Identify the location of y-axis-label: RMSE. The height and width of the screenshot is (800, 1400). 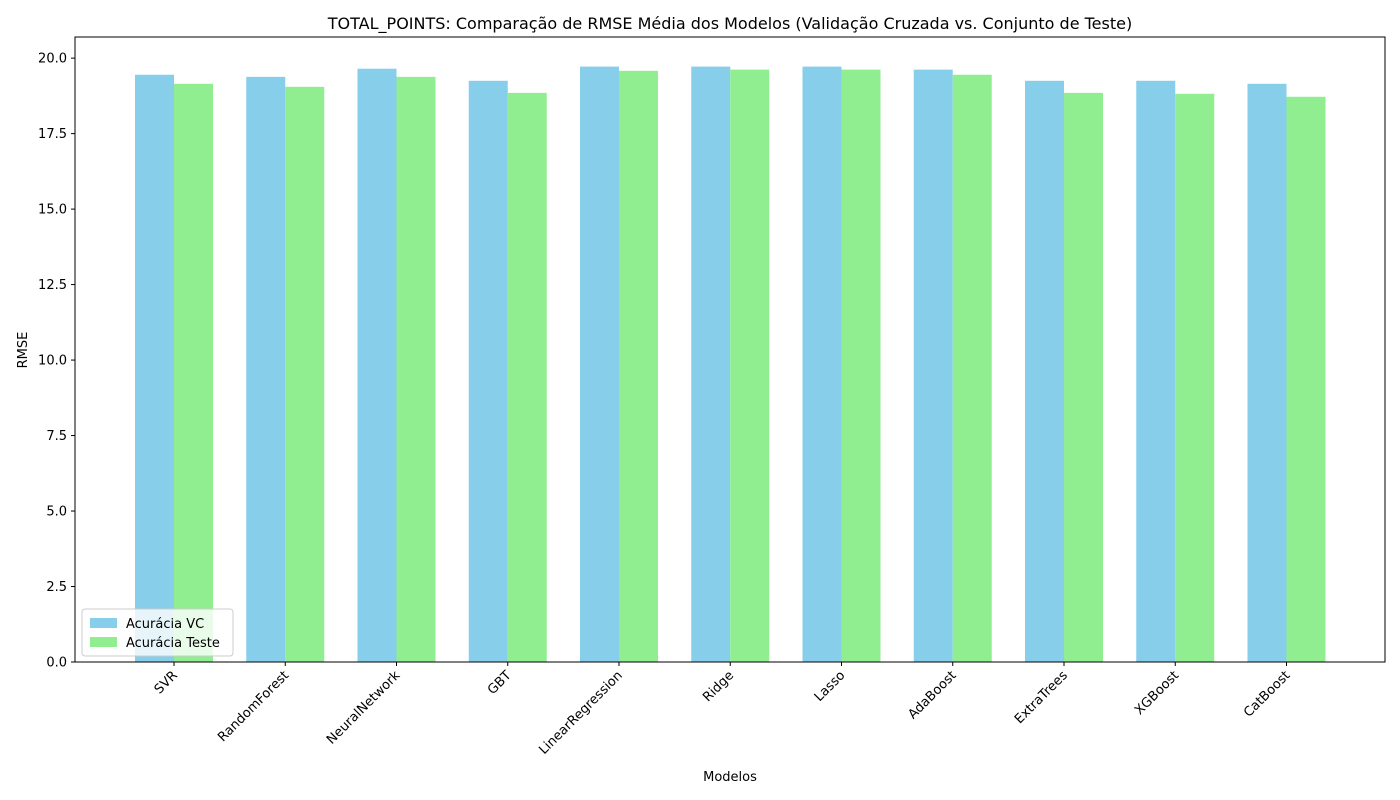
(23, 350).